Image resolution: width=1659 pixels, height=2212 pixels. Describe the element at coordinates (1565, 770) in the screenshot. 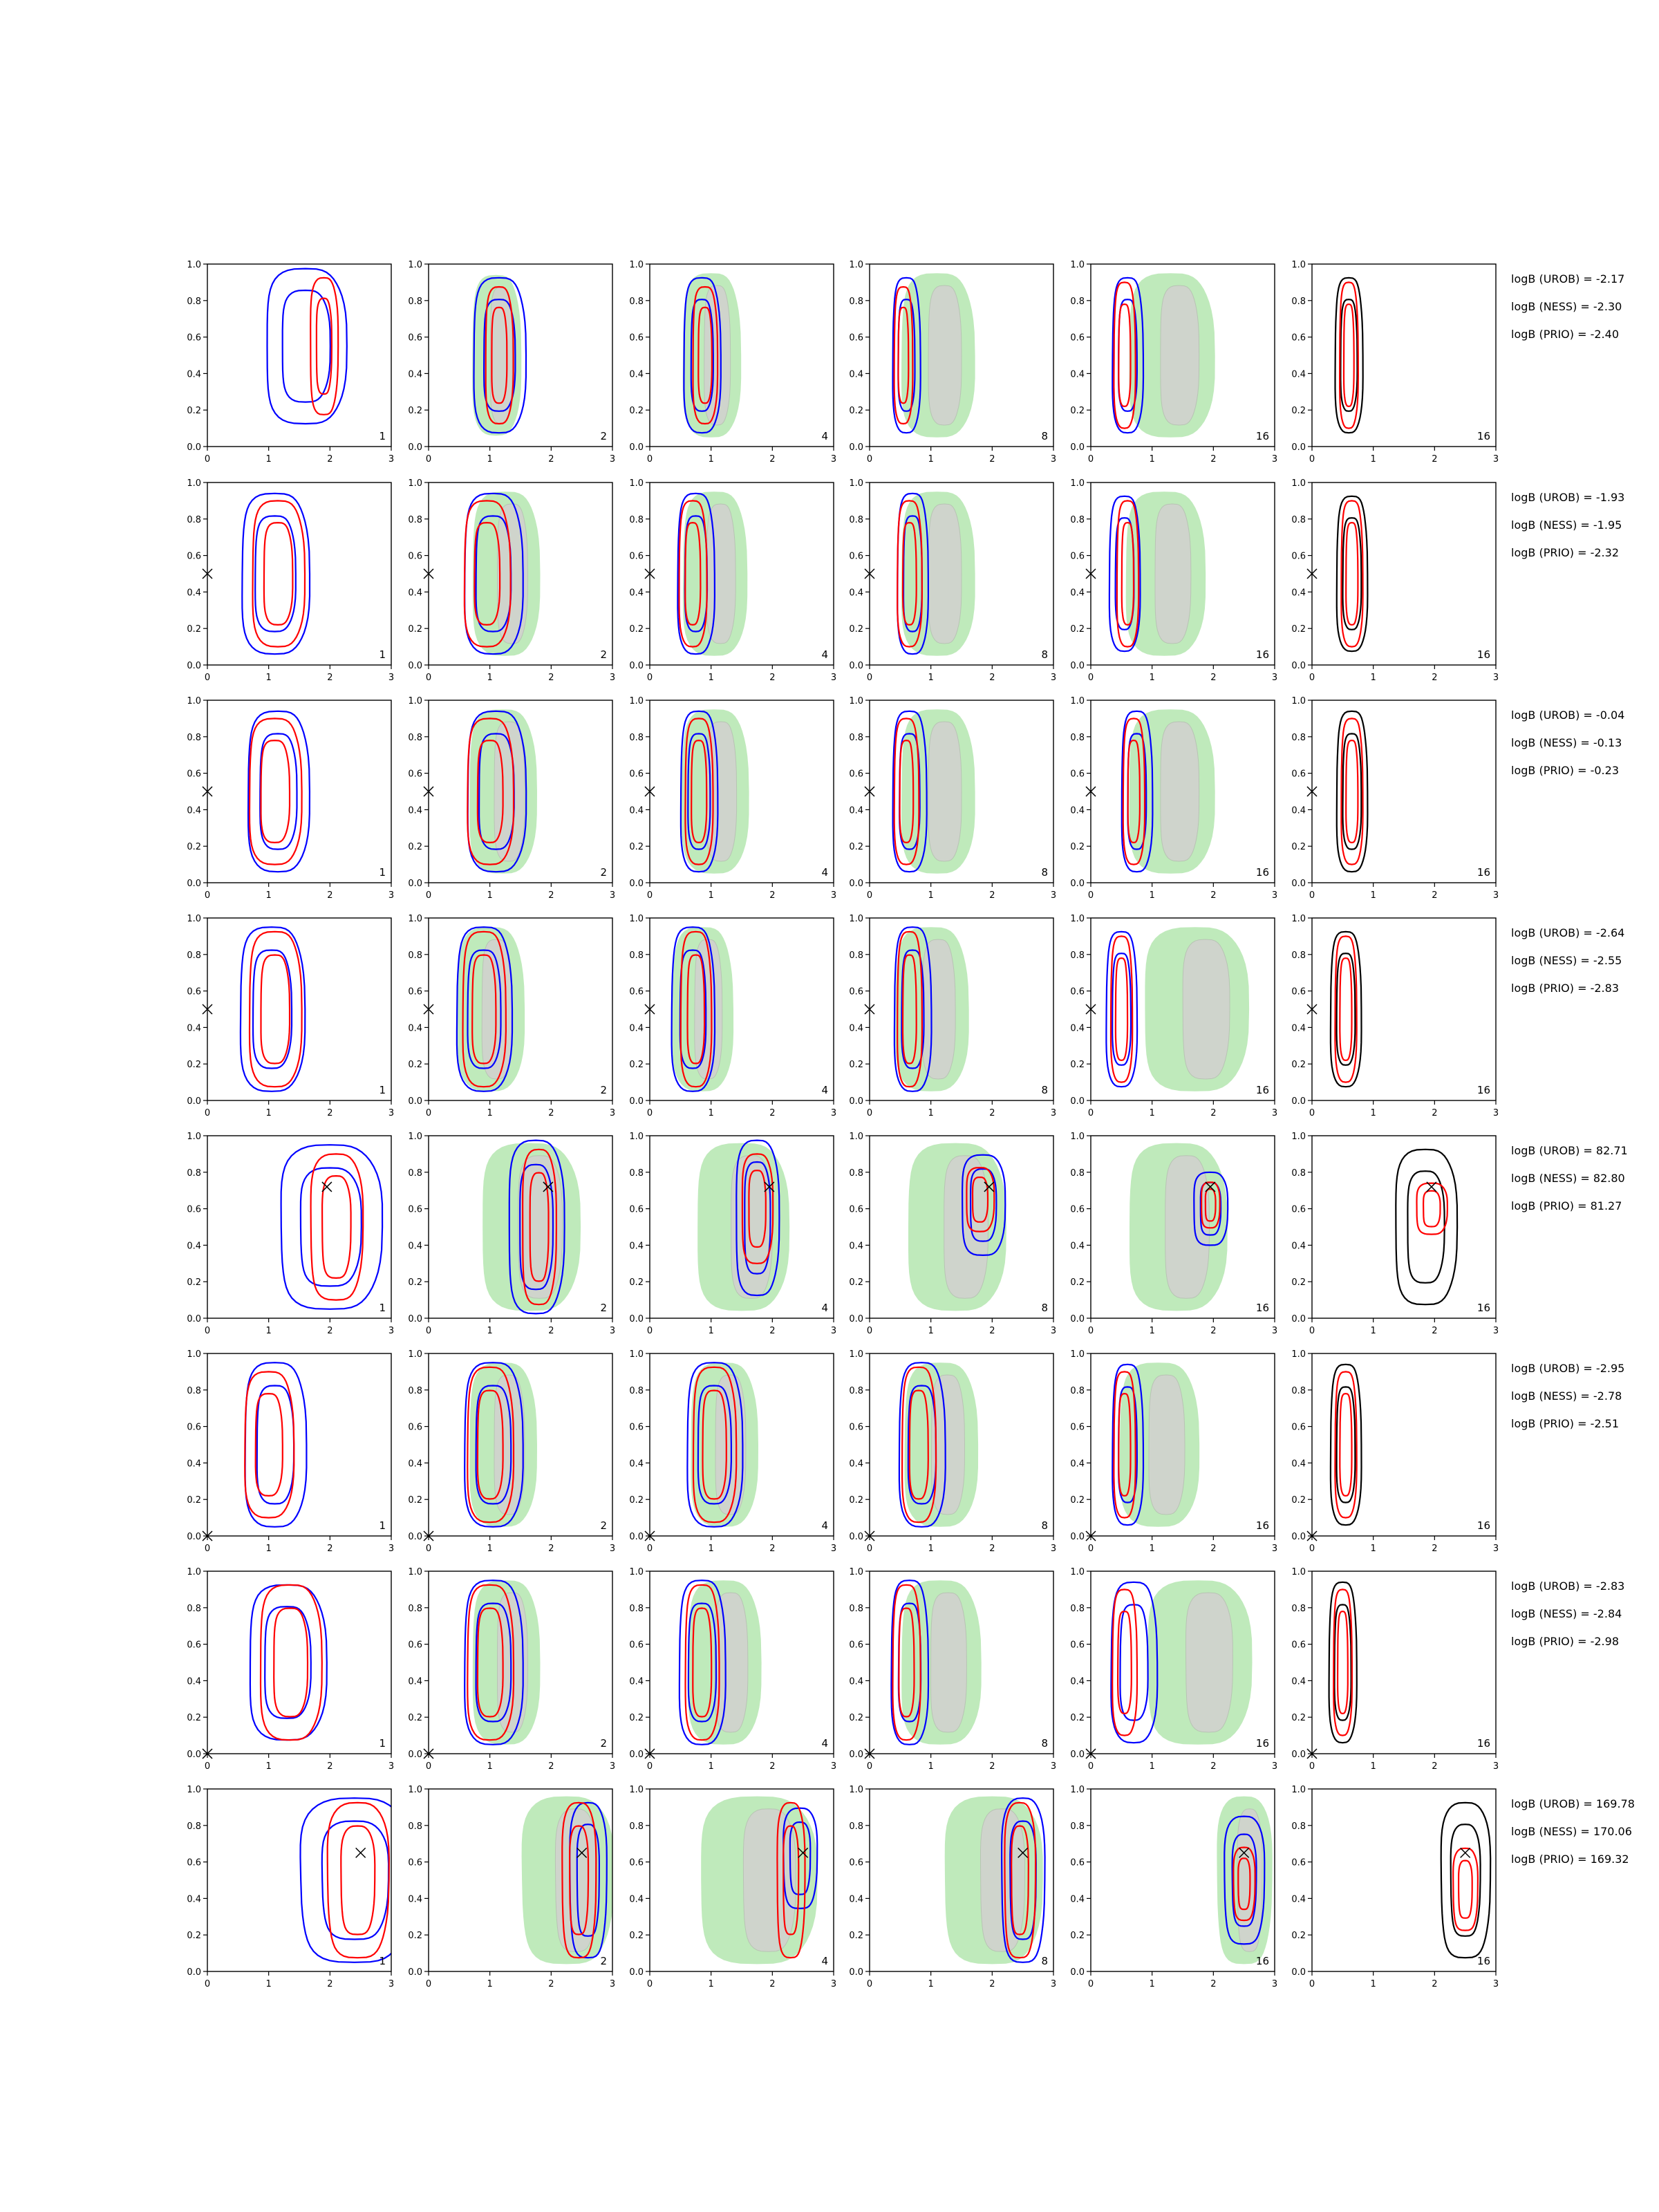

I see `logB-annotation: logB (PRIO) = -0.23` at that location.